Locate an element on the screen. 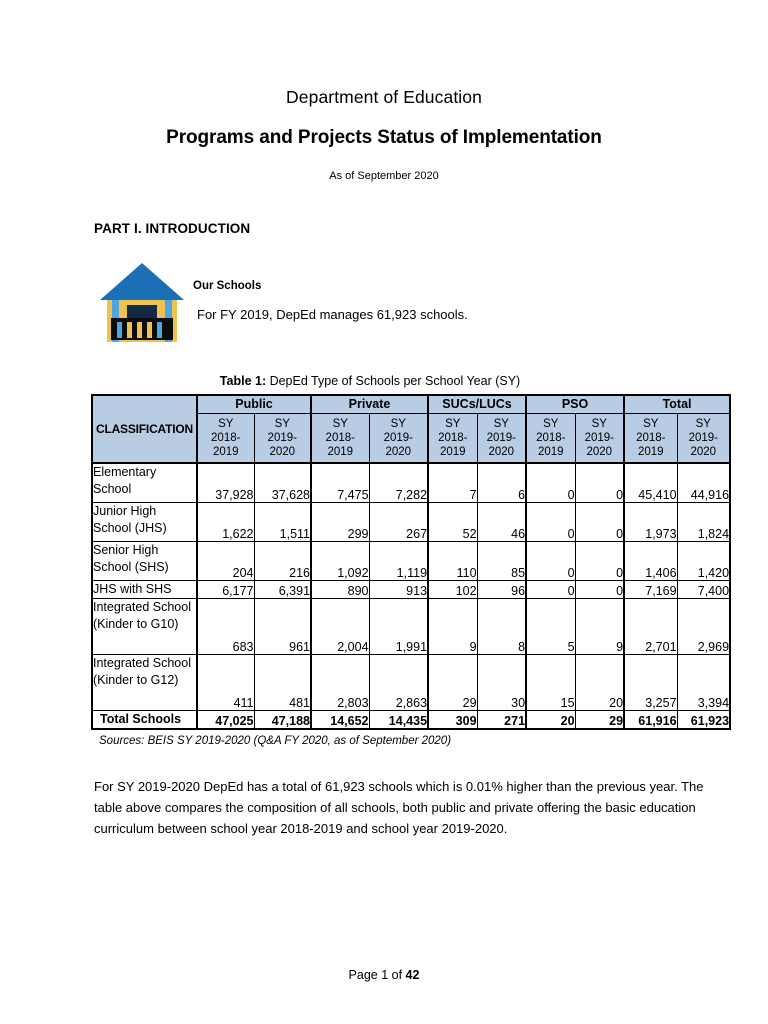 This screenshot has height=1024, width=768. cell-value: 45,410 is located at coordinates (650, 482).